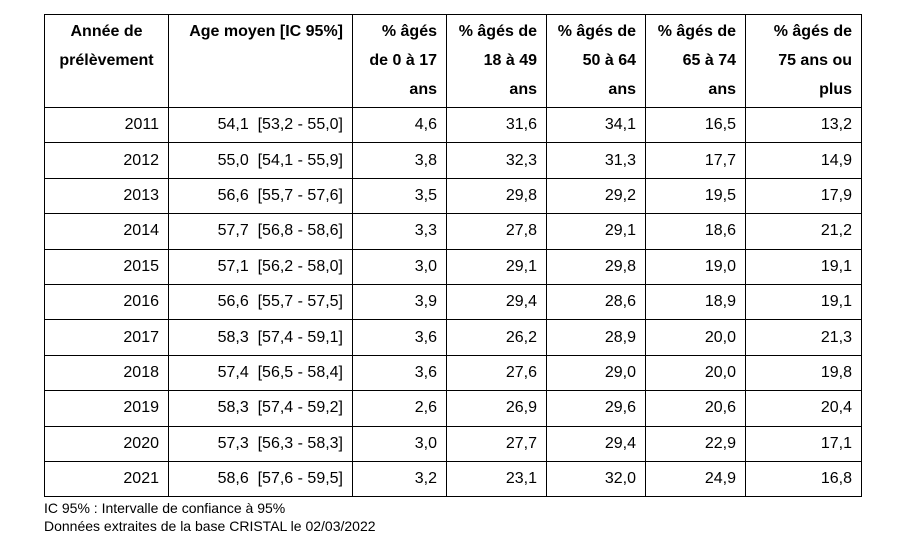  What do you see at coordinates (260, 373) in the screenshot?
I see `table-cell: 57,4 [56,5 - 58,4]` at bounding box center [260, 373].